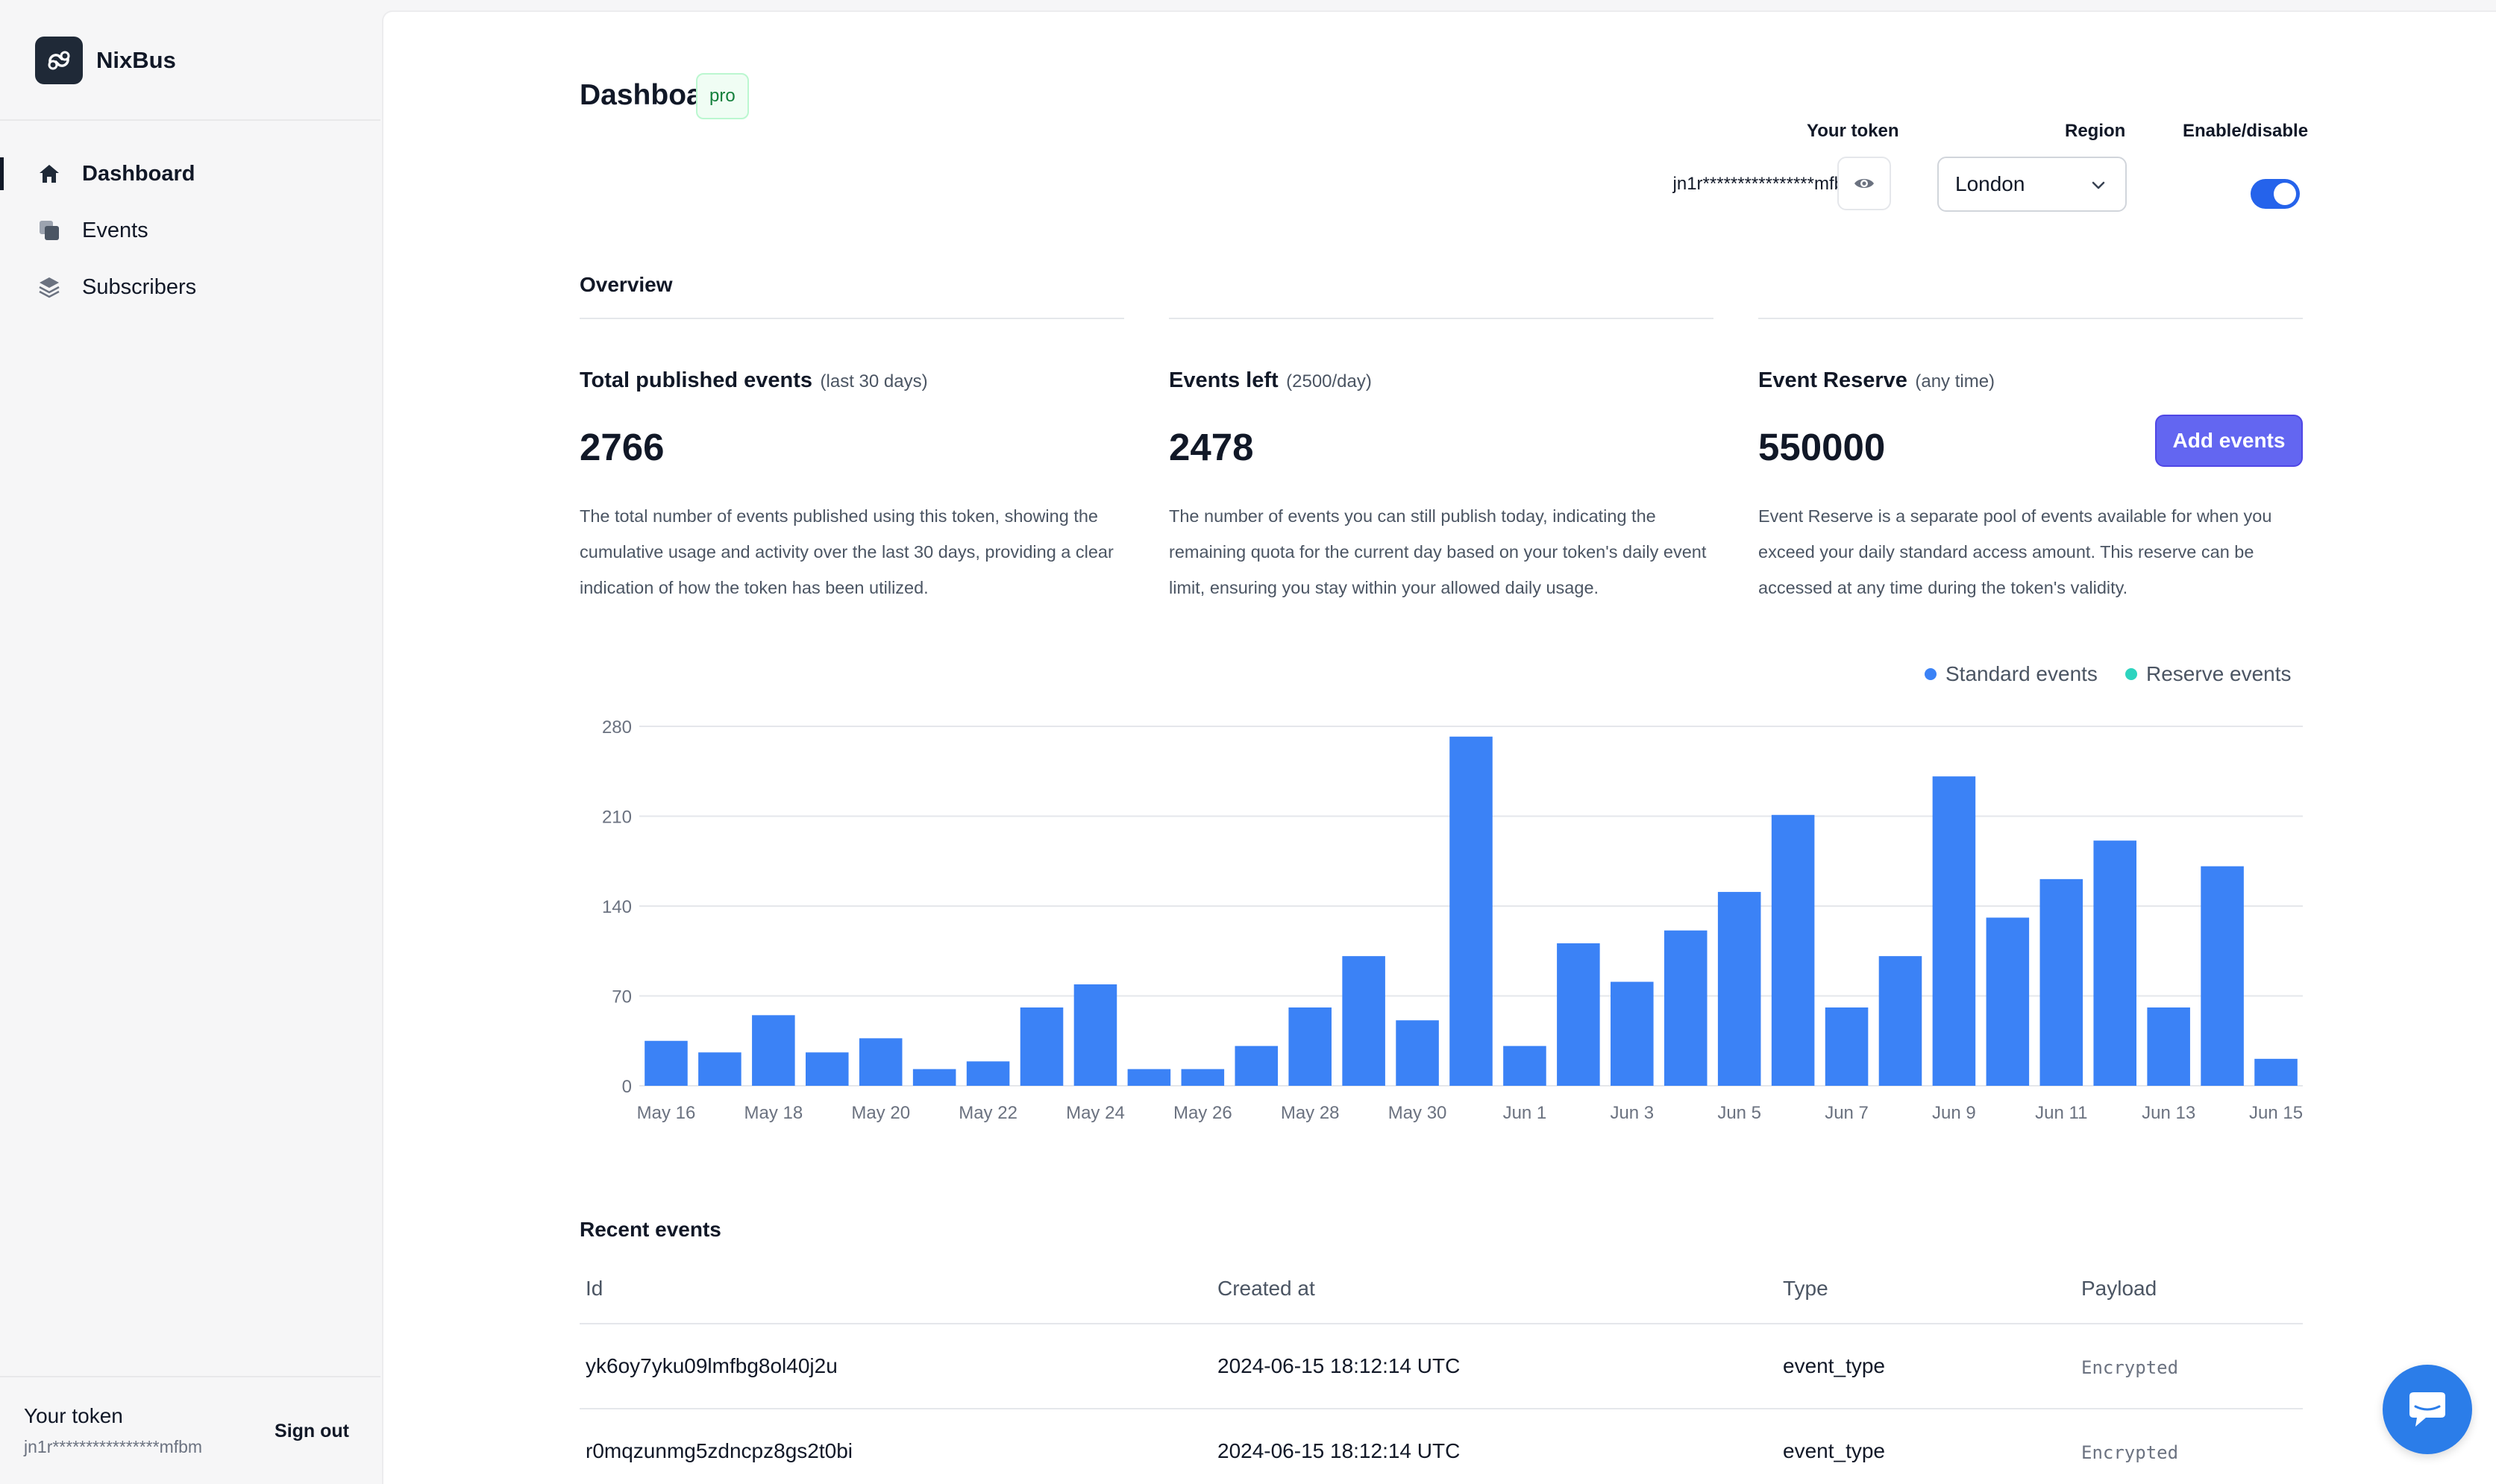 This screenshot has width=2496, height=1484. What do you see at coordinates (2276, 1113) in the screenshot?
I see `x-tick-label: Jun 15` at bounding box center [2276, 1113].